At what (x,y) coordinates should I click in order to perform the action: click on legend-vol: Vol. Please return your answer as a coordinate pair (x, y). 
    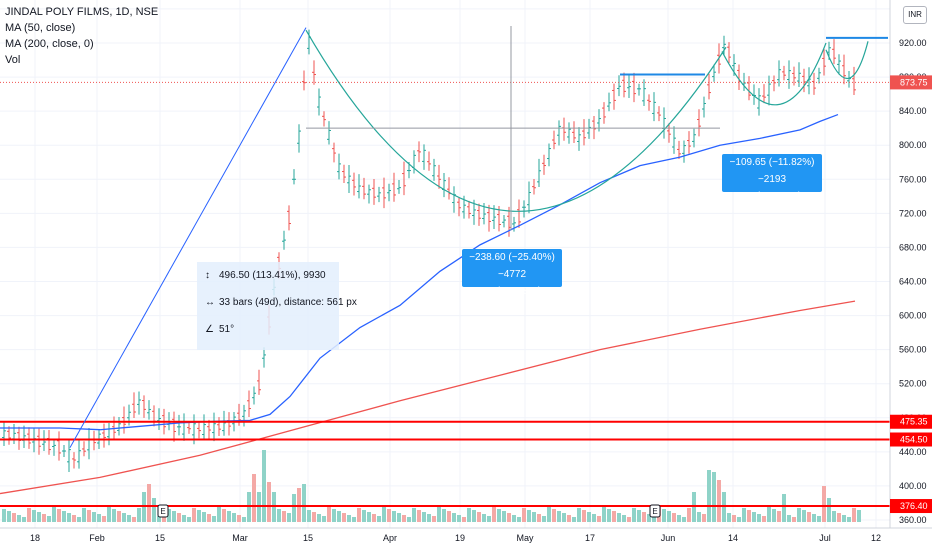
    Looking at the image, I should click on (13, 60).